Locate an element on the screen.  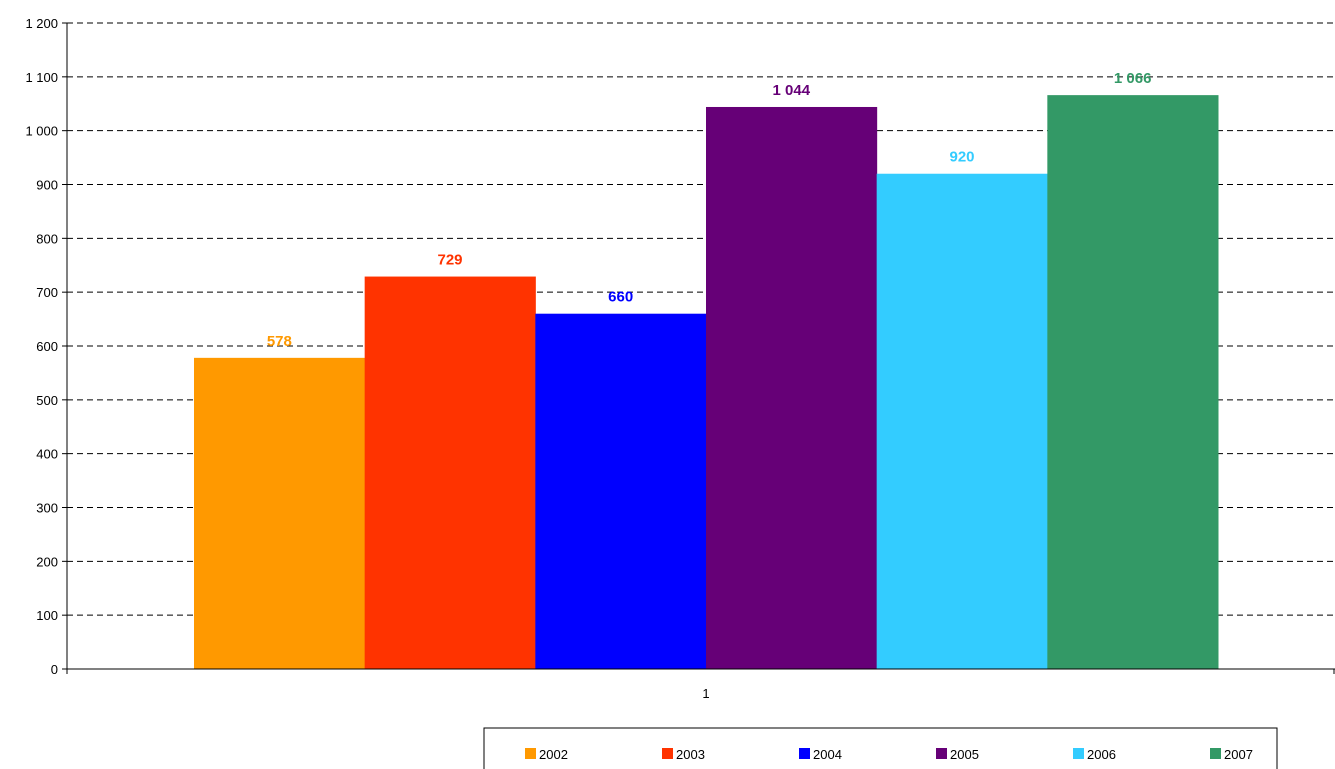
legend-swatch-2005 is located at coordinates (941, 753).